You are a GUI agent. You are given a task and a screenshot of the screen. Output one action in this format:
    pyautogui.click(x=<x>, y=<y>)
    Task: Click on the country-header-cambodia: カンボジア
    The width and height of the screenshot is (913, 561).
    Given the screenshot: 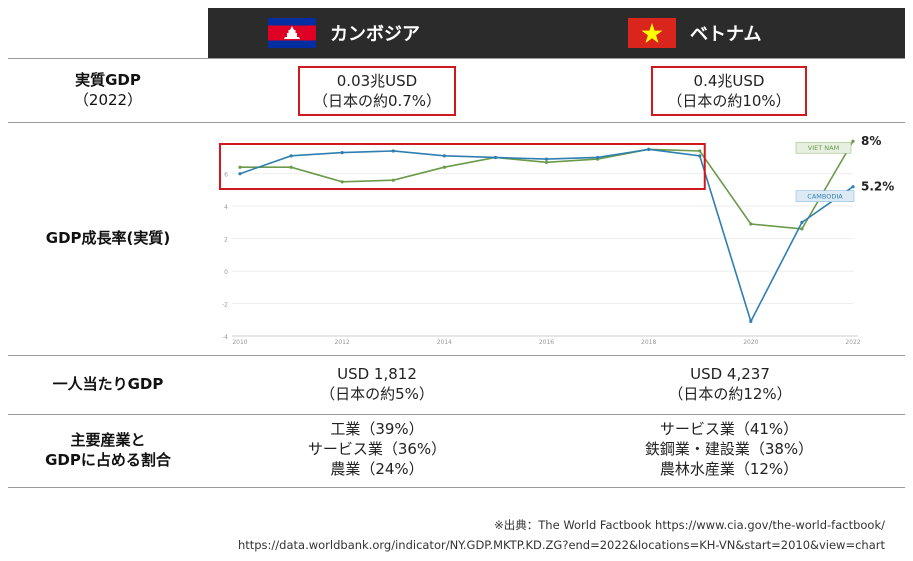 What is the action you would take?
    pyautogui.click(x=344, y=33)
    